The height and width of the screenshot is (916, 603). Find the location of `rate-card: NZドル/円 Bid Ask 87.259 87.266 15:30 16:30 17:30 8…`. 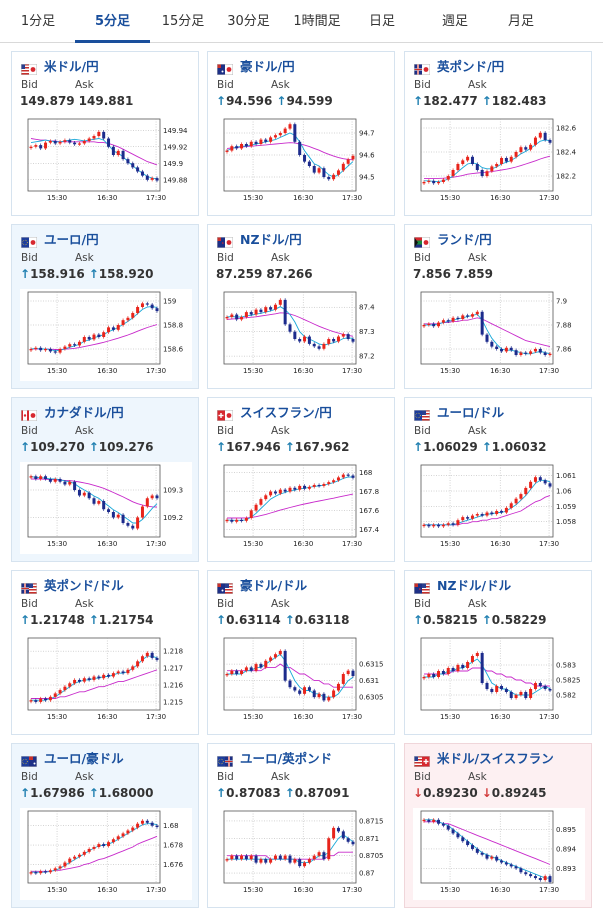

rate-card: NZドル/円 Bid Ask 87.259 87.266 15:30 16:30 17:30 8… is located at coordinates (301, 306).